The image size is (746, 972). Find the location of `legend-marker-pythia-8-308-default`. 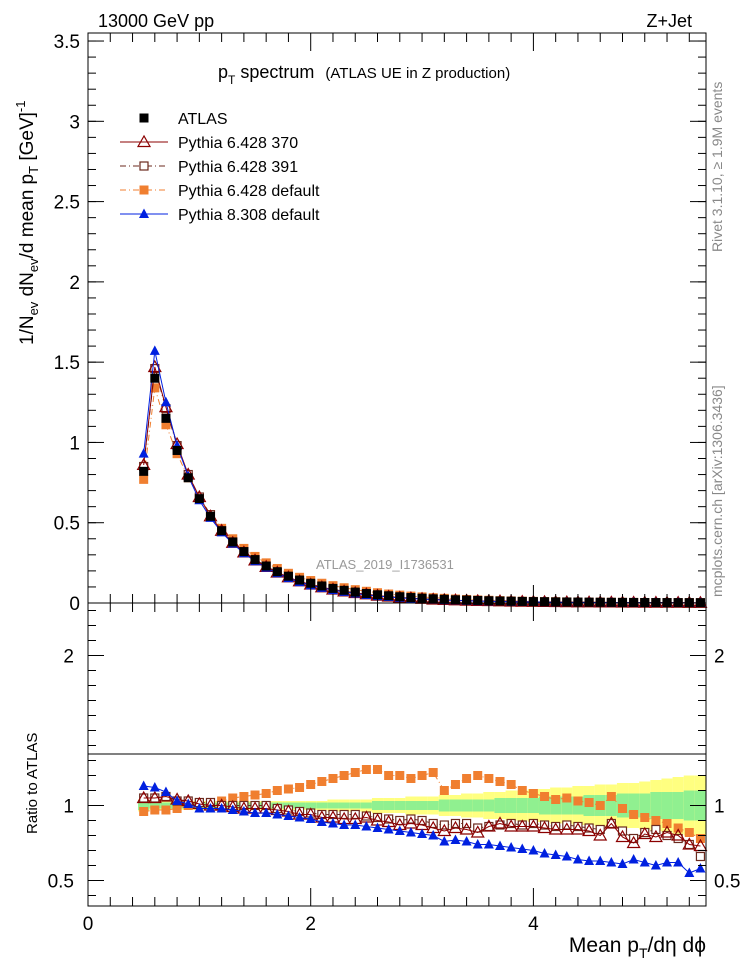

legend-marker-pythia-8-308-default is located at coordinates (144, 213).